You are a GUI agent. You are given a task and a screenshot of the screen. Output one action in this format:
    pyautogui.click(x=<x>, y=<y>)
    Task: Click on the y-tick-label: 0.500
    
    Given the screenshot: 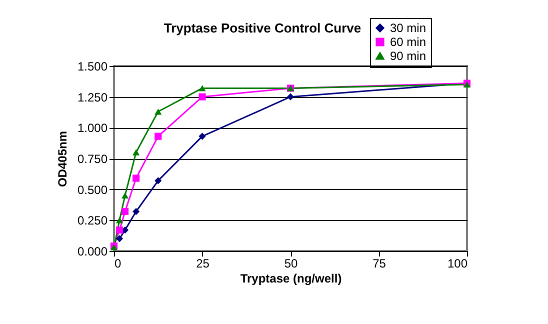 What is the action you would take?
    pyautogui.click(x=92, y=189)
    